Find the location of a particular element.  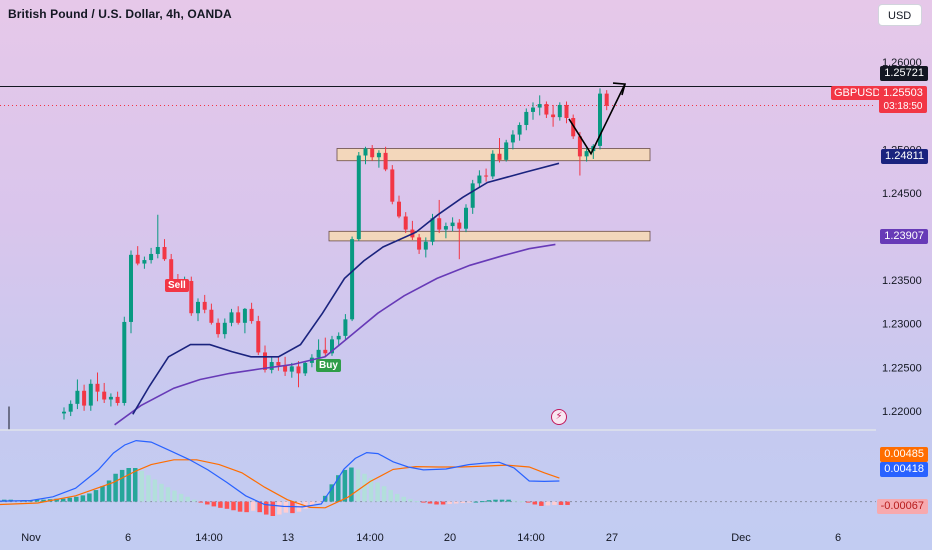

macd-line-tag: 0.00418 is located at coordinates (904, 469).